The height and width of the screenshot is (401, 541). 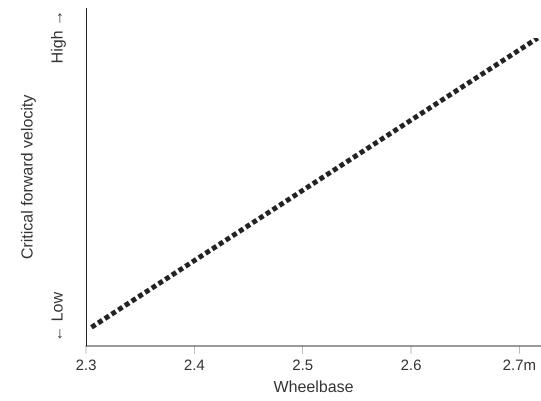 I want to click on x-tick-label: 2.7m, so click(x=519, y=365).